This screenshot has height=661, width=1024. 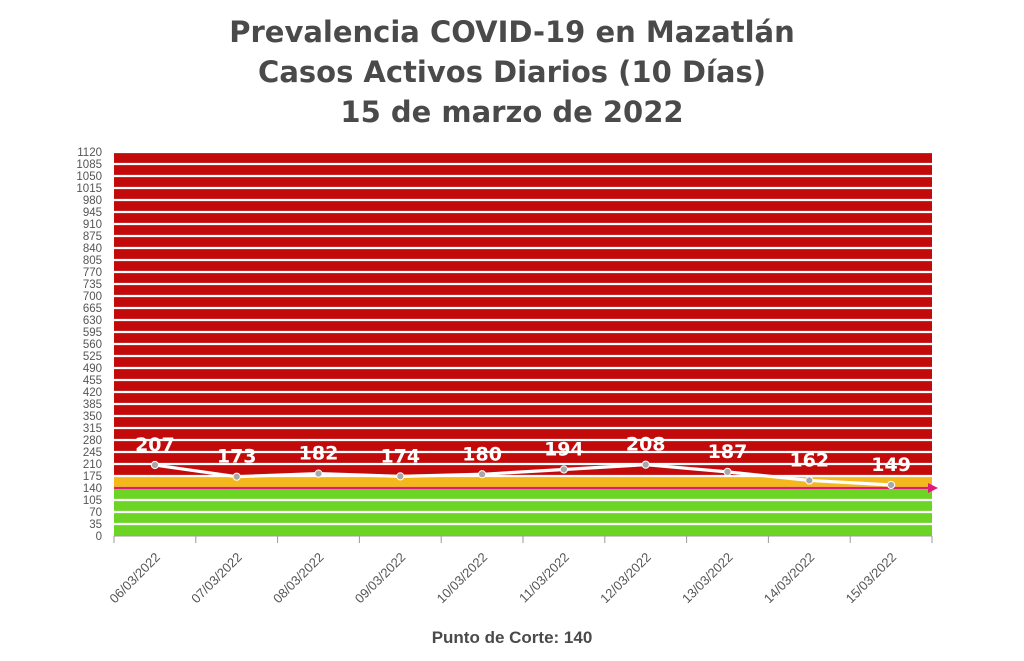 I want to click on data-label-0: 207, so click(x=155, y=445).